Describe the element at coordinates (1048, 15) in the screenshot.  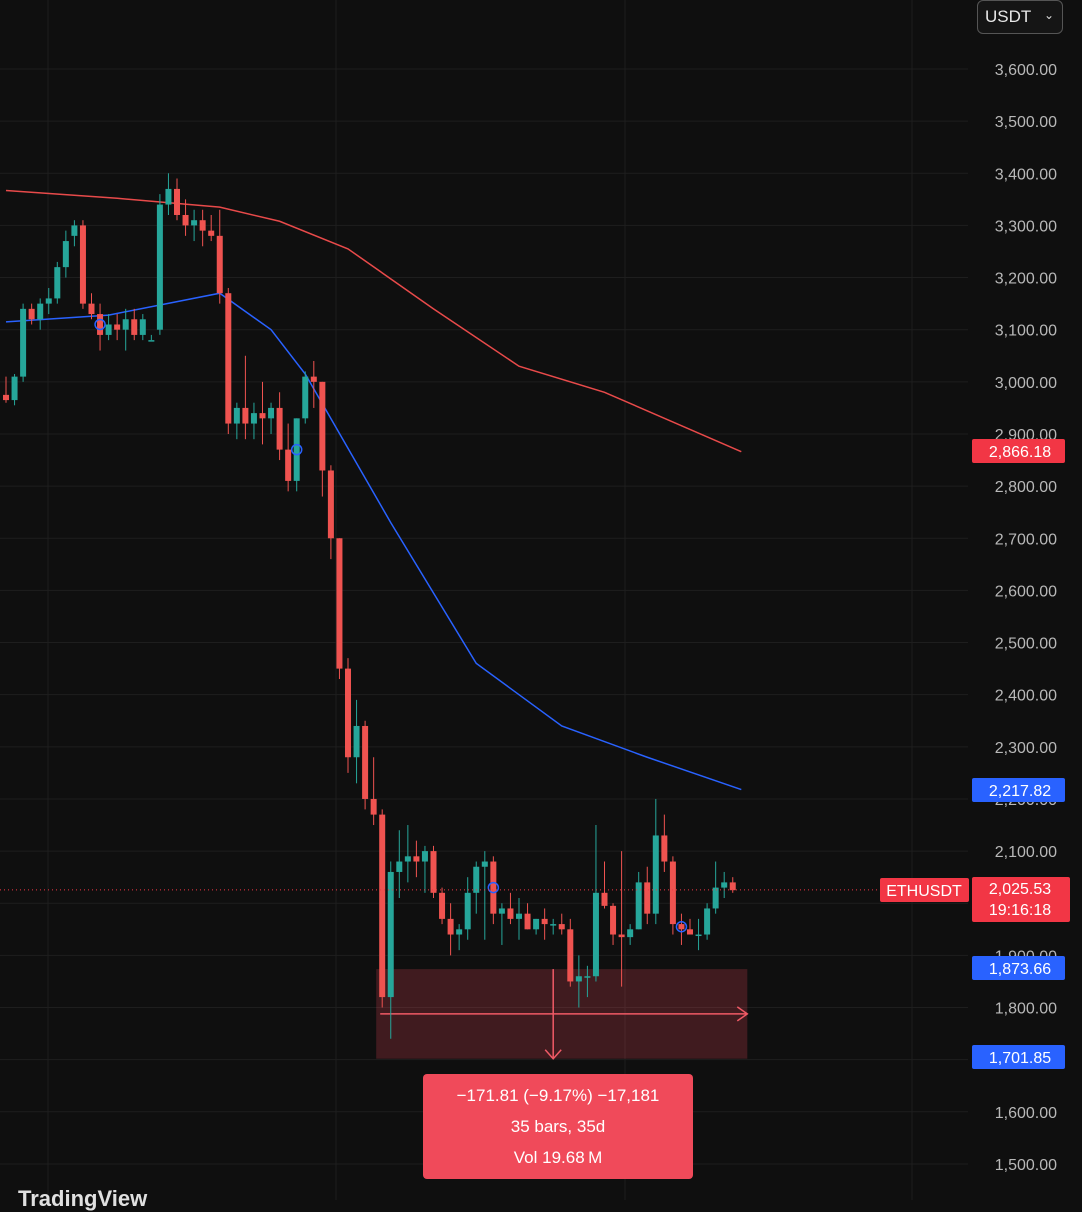
I see `chevron-down-icon: ⌄` at that location.